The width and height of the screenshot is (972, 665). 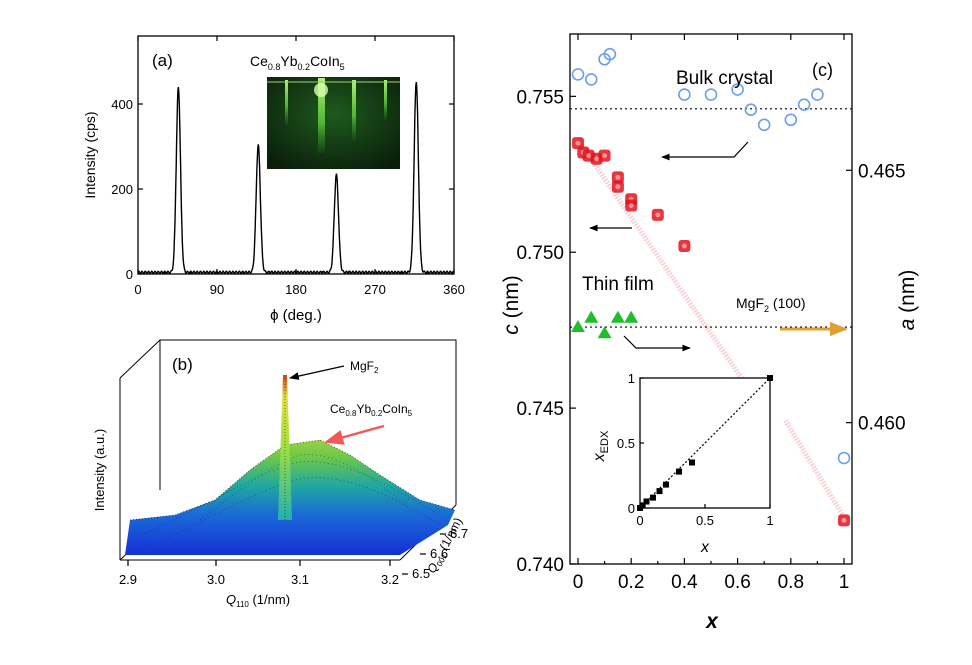 What do you see at coordinates (317, 372) in the screenshot?
I see `panel-b-mgf2-arrow` at bounding box center [317, 372].